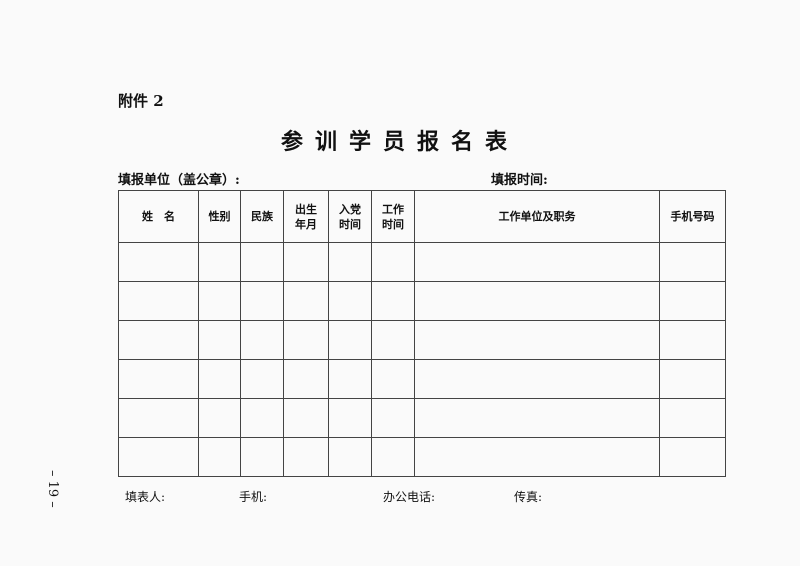 The image size is (800, 566). Describe the element at coordinates (253, 497) in the screenshot. I see `footer-mobile: 手机:` at that location.